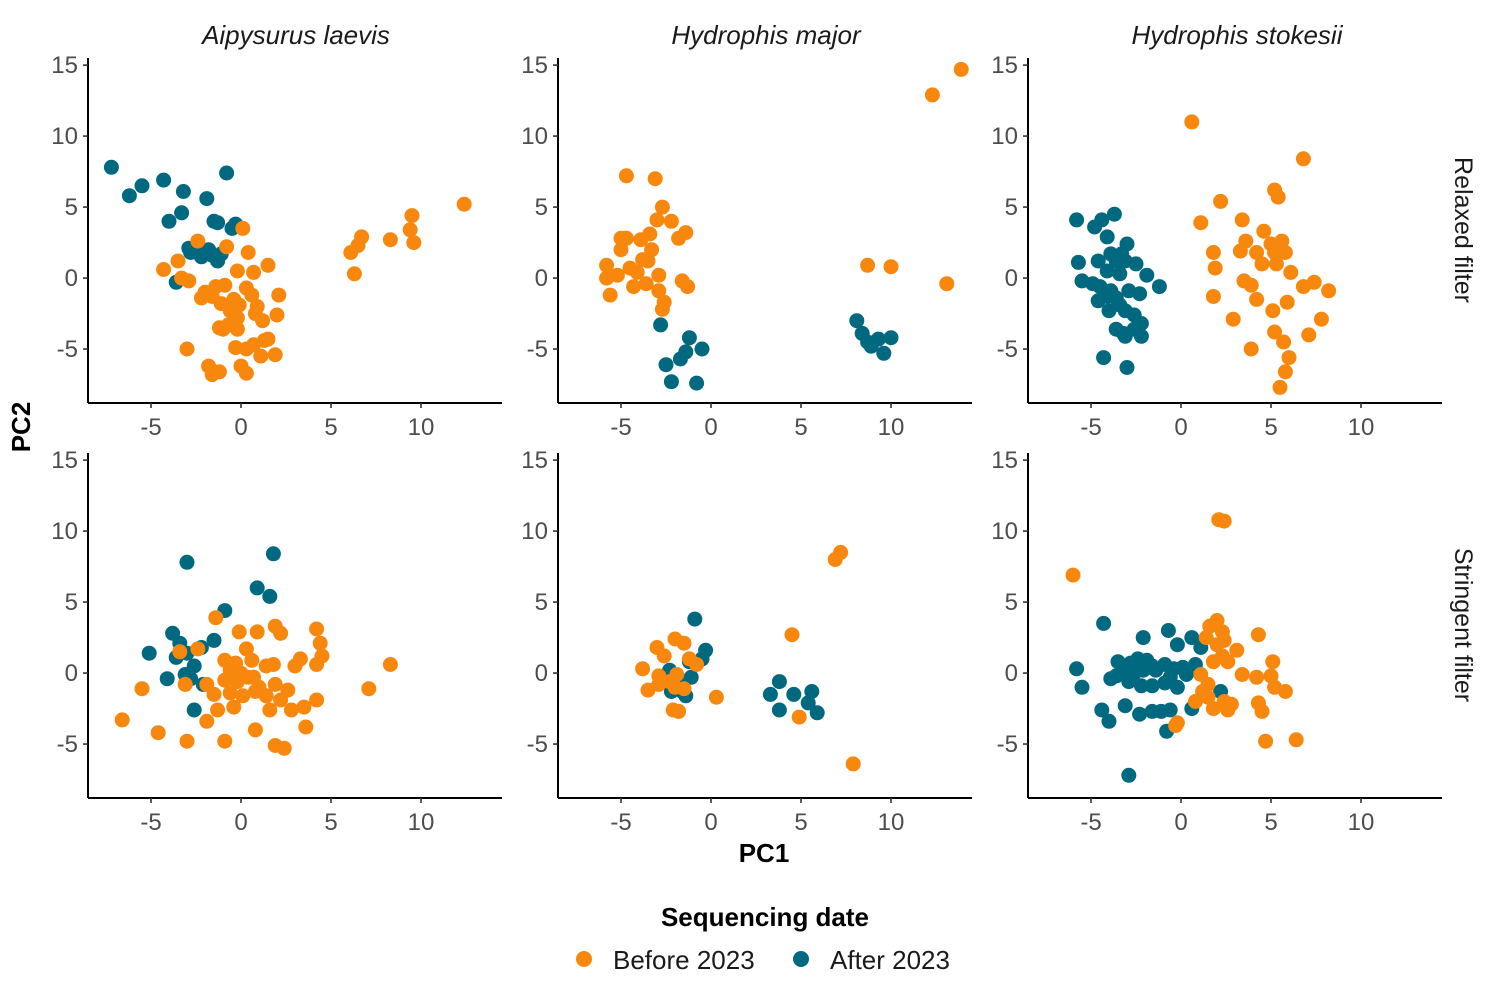 The height and width of the screenshot is (1000, 1500). I want to click on legend-key-after-2023, so click(801, 959).